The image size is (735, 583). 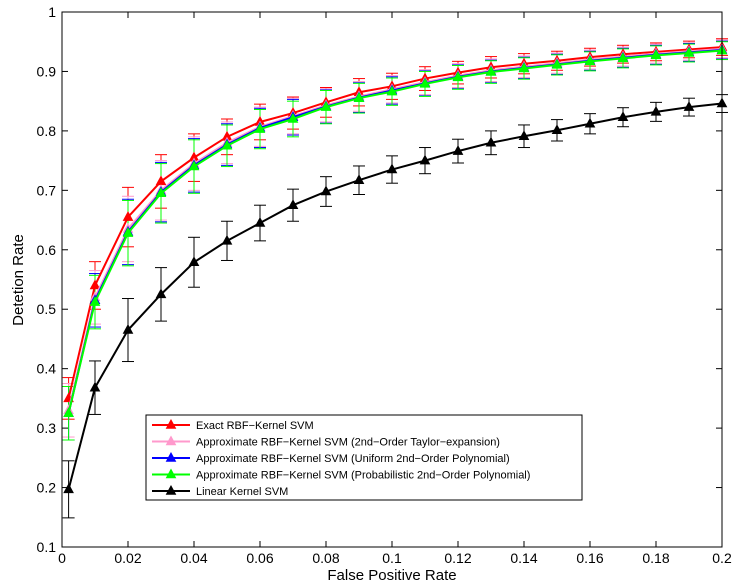 What do you see at coordinates (47, 71) in the screenshot?
I see `y-tick-label: 0.9` at bounding box center [47, 71].